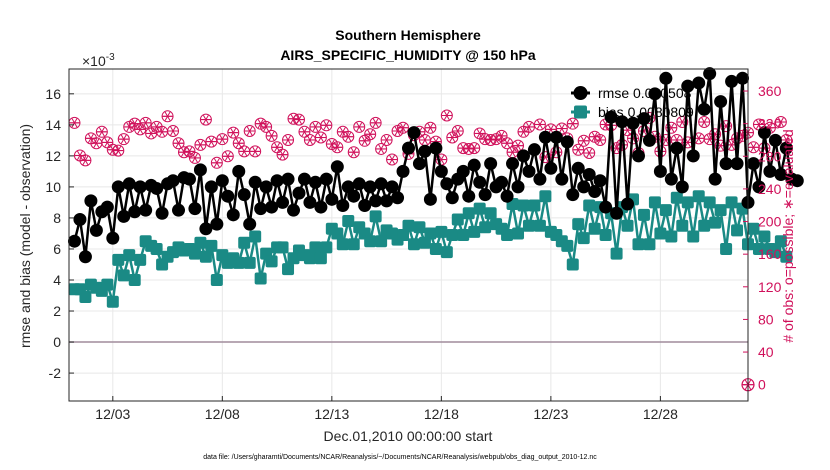 The height and width of the screenshot is (470, 830). I want to click on legend-bias-marker, so click(580, 112).